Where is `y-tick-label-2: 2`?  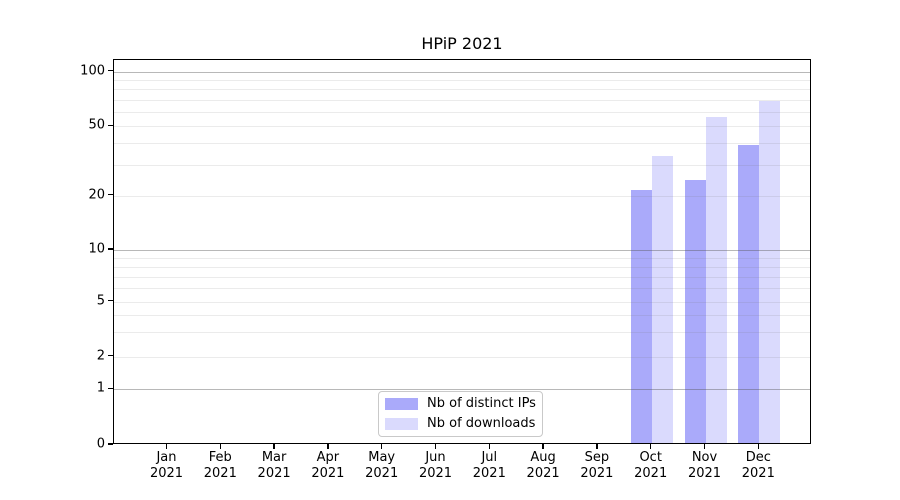
y-tick-label-2: 2 is located at coordinates (100, 355).